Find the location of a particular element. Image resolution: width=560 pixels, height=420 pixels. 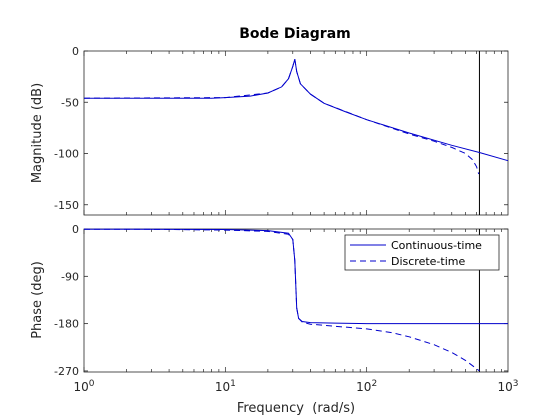

chart-title: Bode Diagram is located at coordinates (295, 34).